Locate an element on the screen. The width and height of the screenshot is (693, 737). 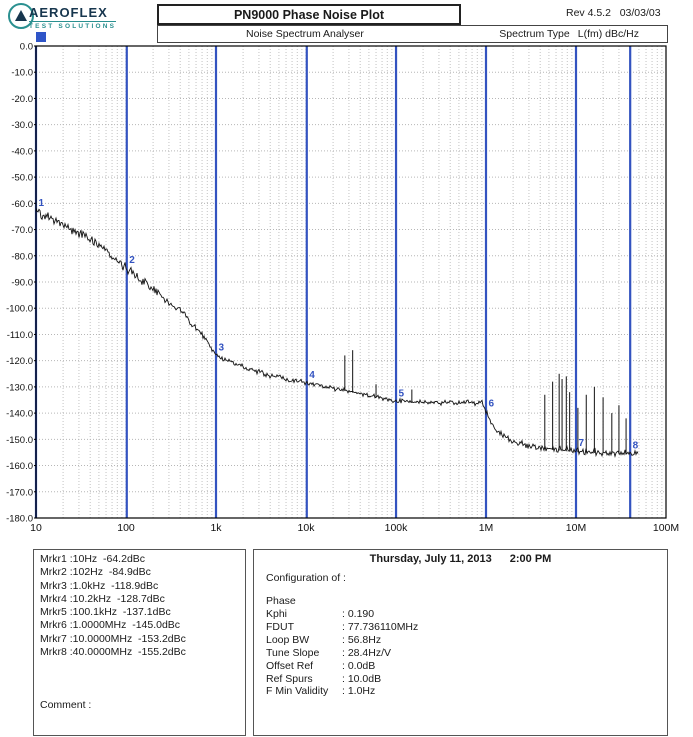
spectrum-type: Spectrum Type L(fm) dBc/Hz is located at coordinates (569, 34).